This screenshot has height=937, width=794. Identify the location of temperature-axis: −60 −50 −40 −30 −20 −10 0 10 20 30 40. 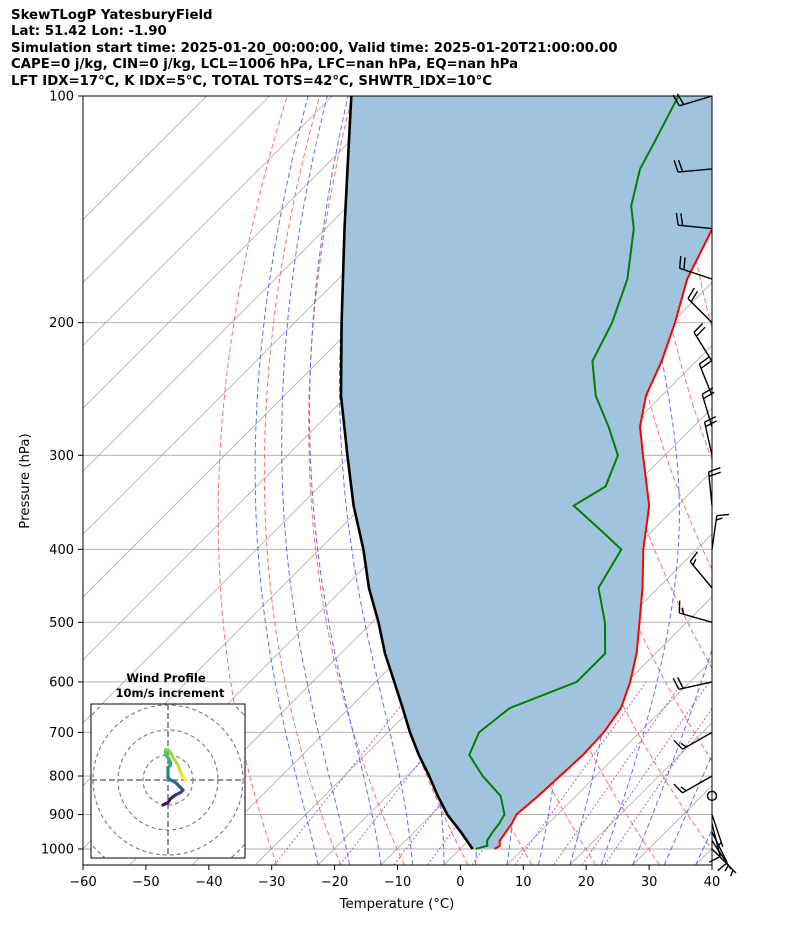
(394, 877).